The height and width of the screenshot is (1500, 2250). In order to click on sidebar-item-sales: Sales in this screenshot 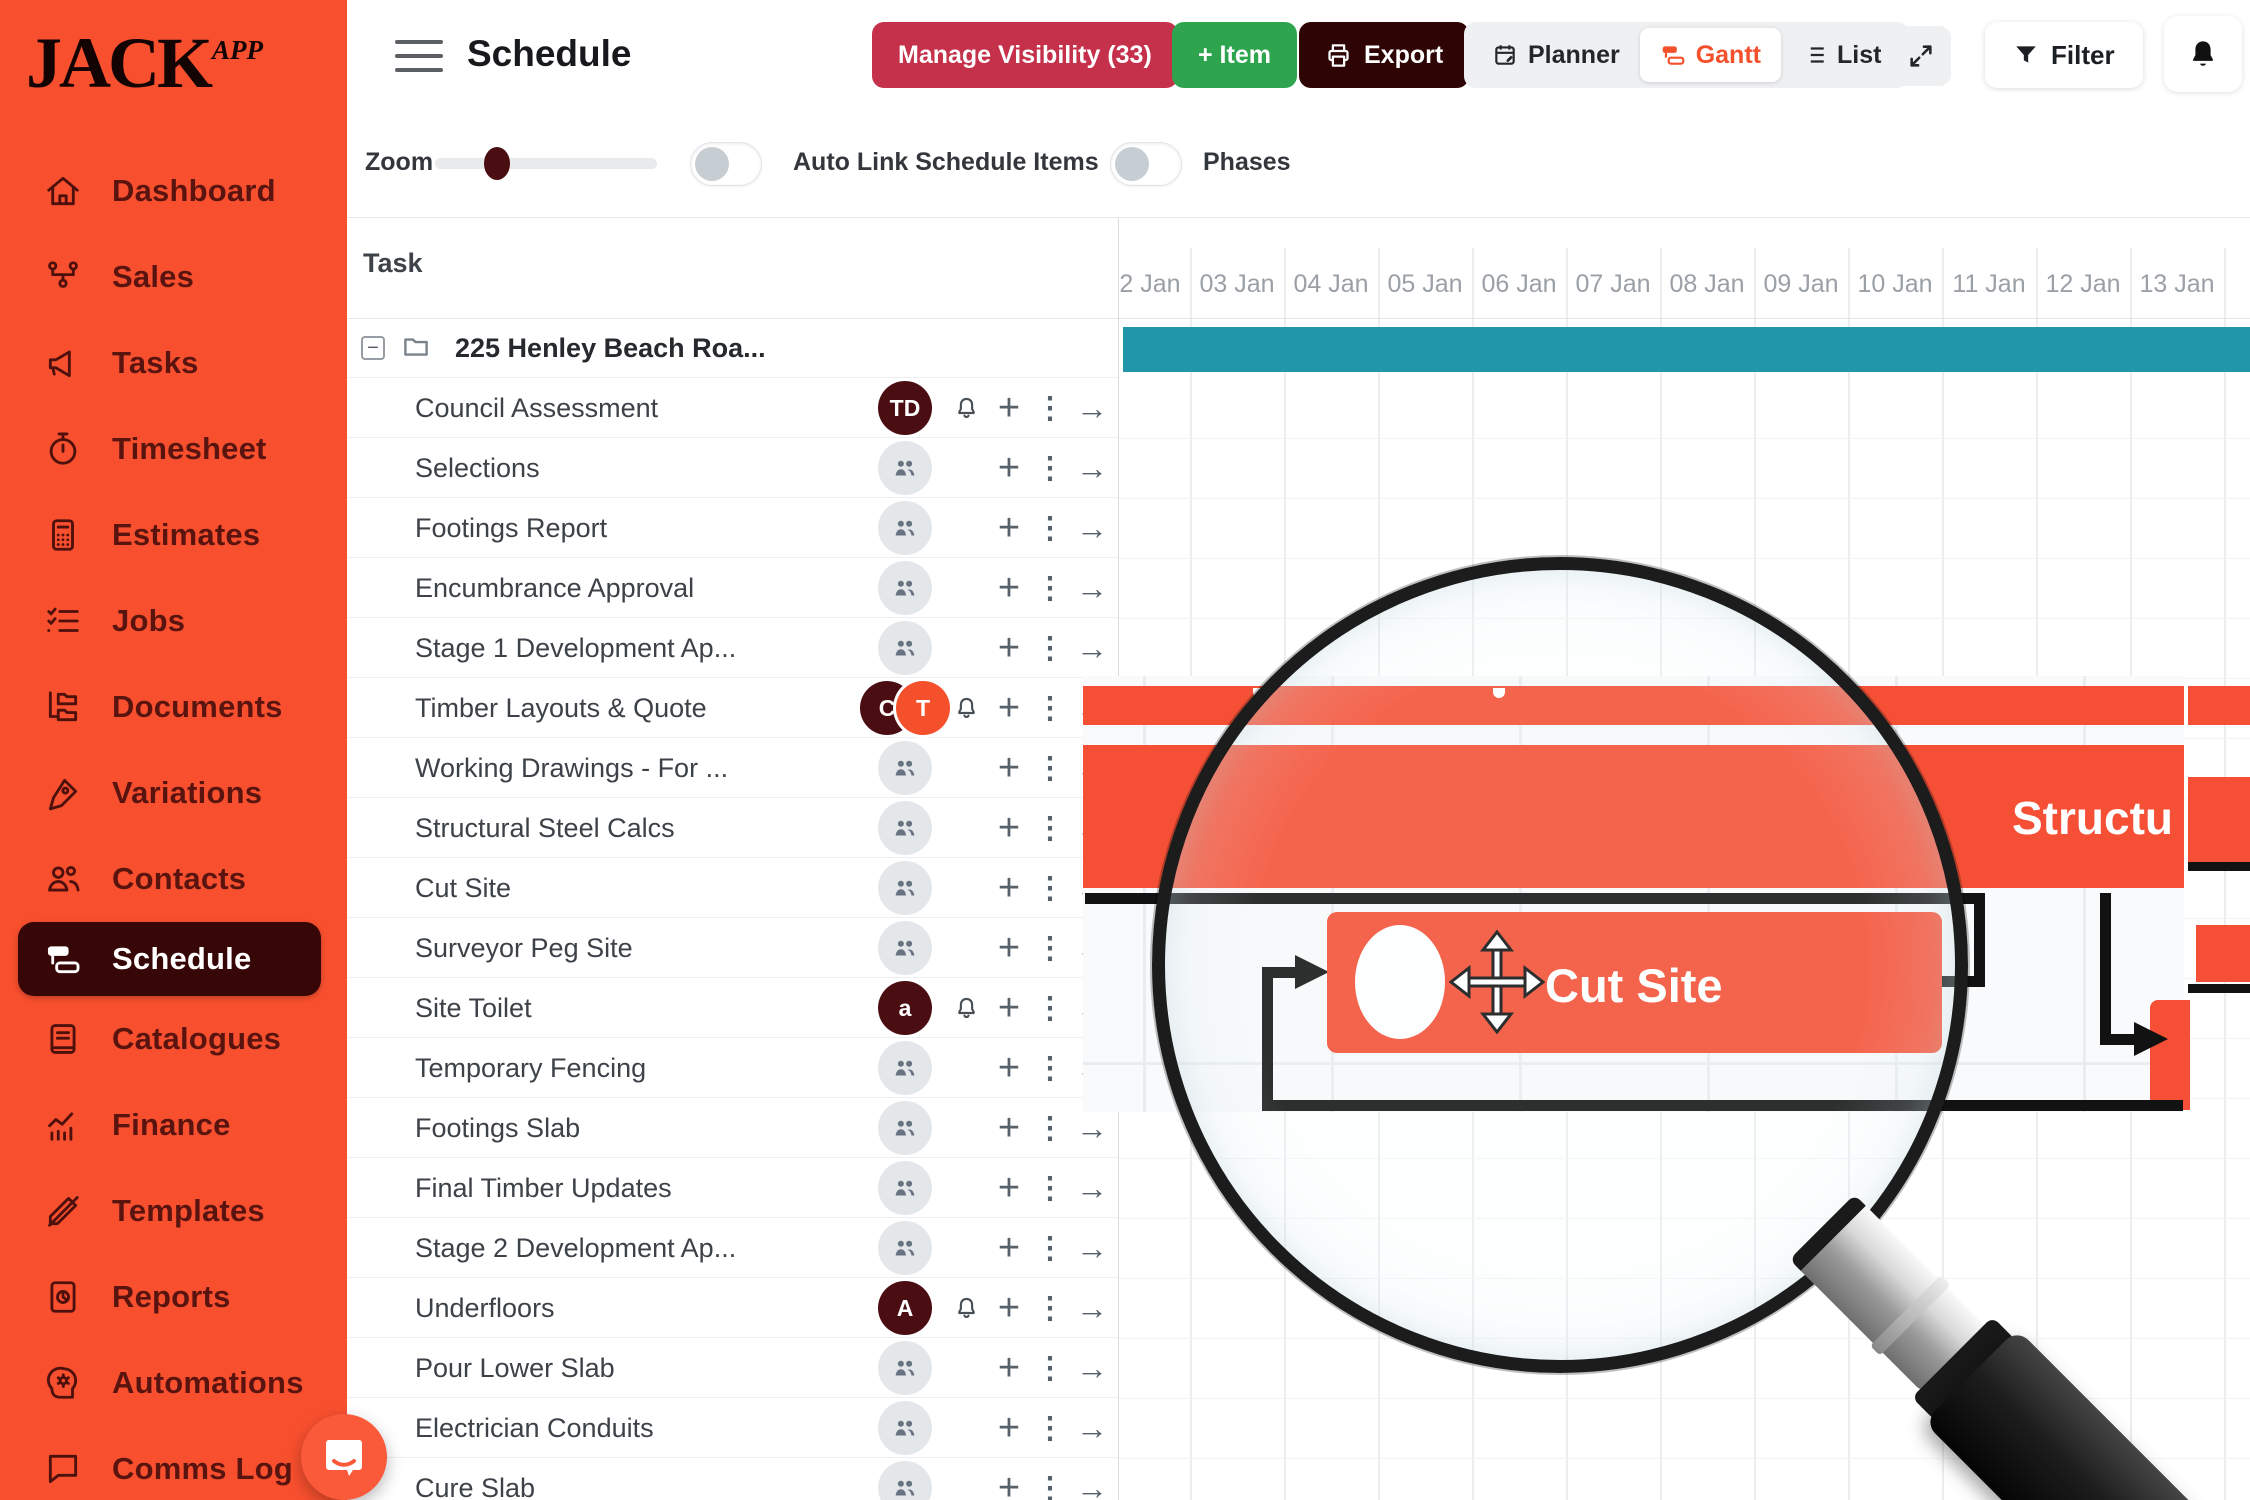, I will do `click(173, 277)`.